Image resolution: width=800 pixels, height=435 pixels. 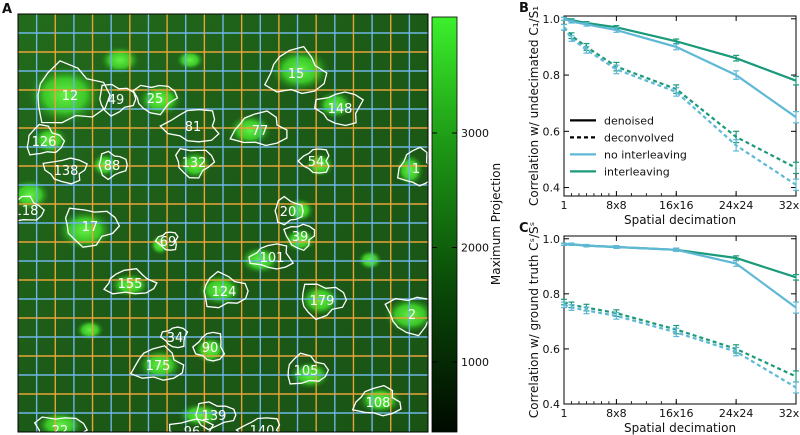 What do you see at coordinates (262, 429) in the screenshot?
I see `roi-label: 140` at bounding box center [262, 429].